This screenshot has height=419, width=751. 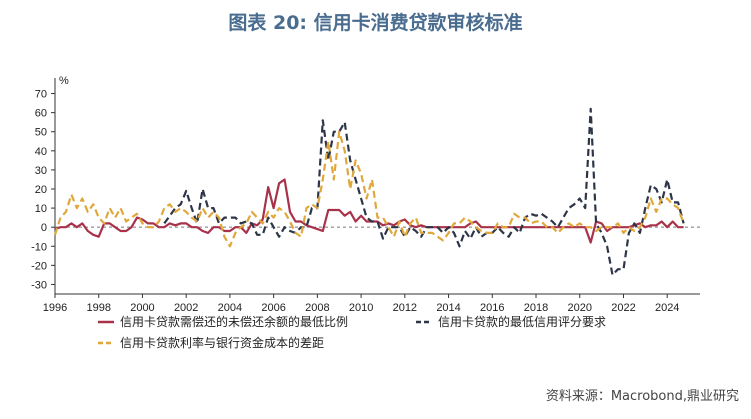 I want to click on y-tick-label: 0, so click(x=44, y=228).